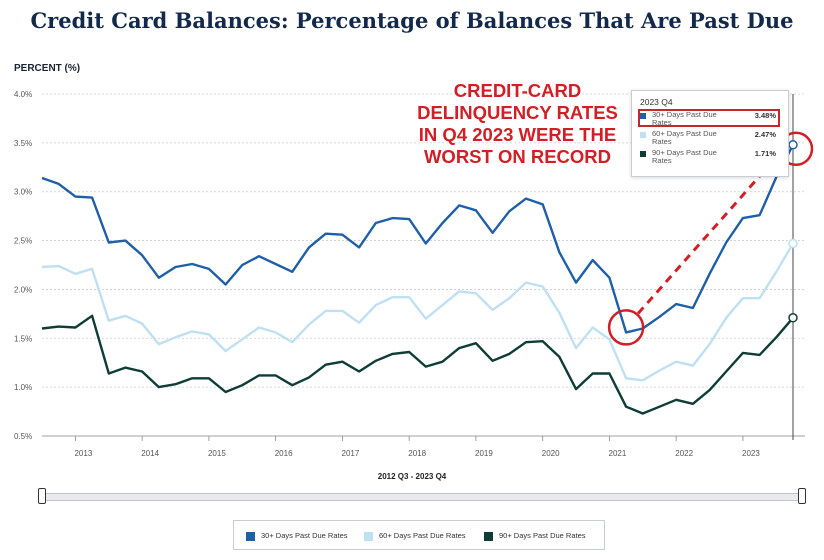 The height and width of the screenshot is (560, 824). Describe the element at coordinates (23, 94) in the screenshot. I see `y-tick-label: 4.0%` at that location.